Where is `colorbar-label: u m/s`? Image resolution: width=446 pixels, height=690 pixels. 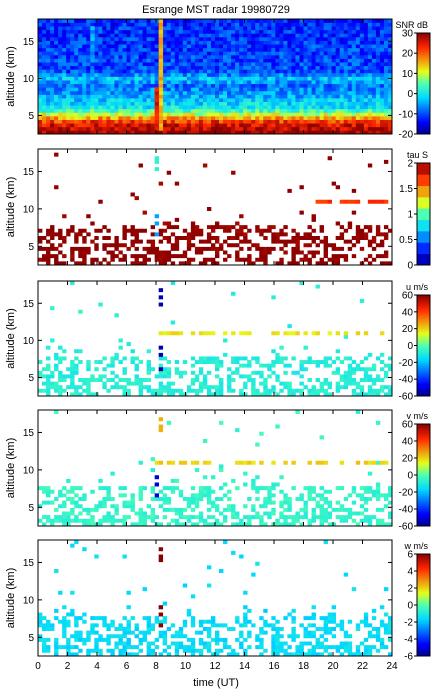
colorbar-label: u m/s is located at coordinates (417, 287).